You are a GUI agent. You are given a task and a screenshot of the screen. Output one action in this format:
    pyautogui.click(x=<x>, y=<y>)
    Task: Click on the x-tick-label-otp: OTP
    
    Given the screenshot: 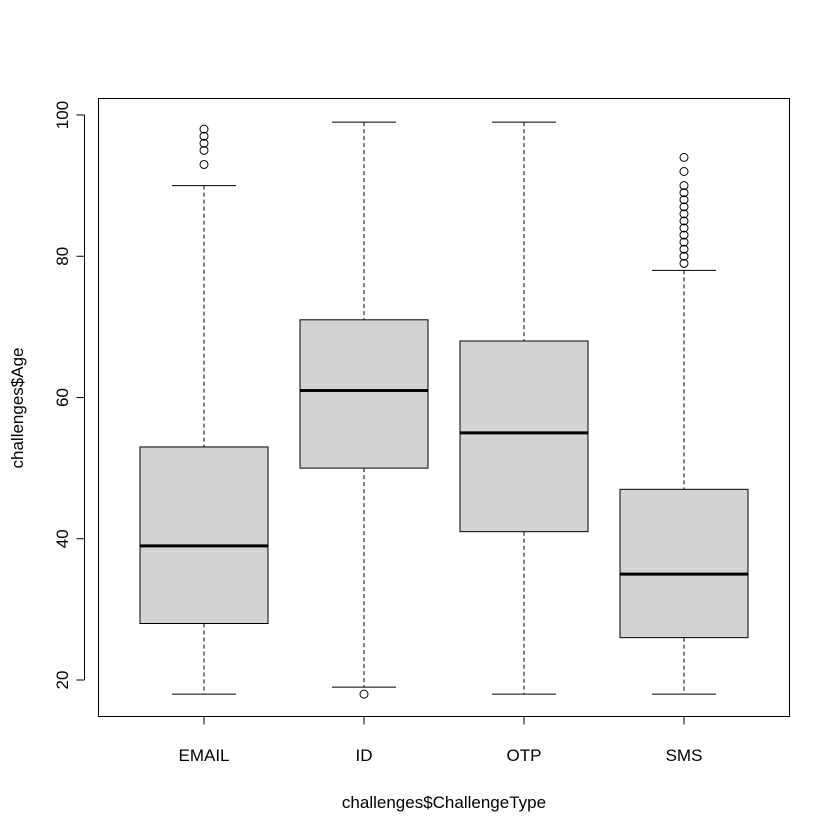 What is the action you would take?
    pyautogui.click(x=524, y=755)
    